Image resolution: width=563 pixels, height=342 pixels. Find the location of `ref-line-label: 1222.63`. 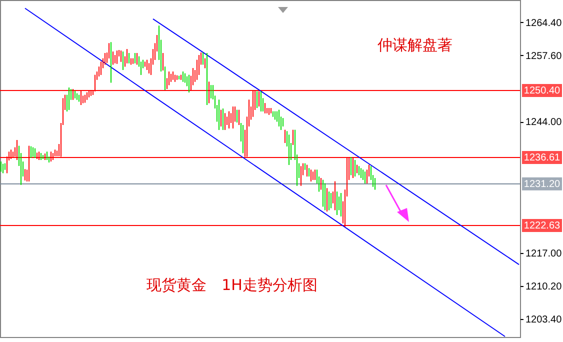

ref-line-label: 1222.63 is located at coordinates (542, 226).